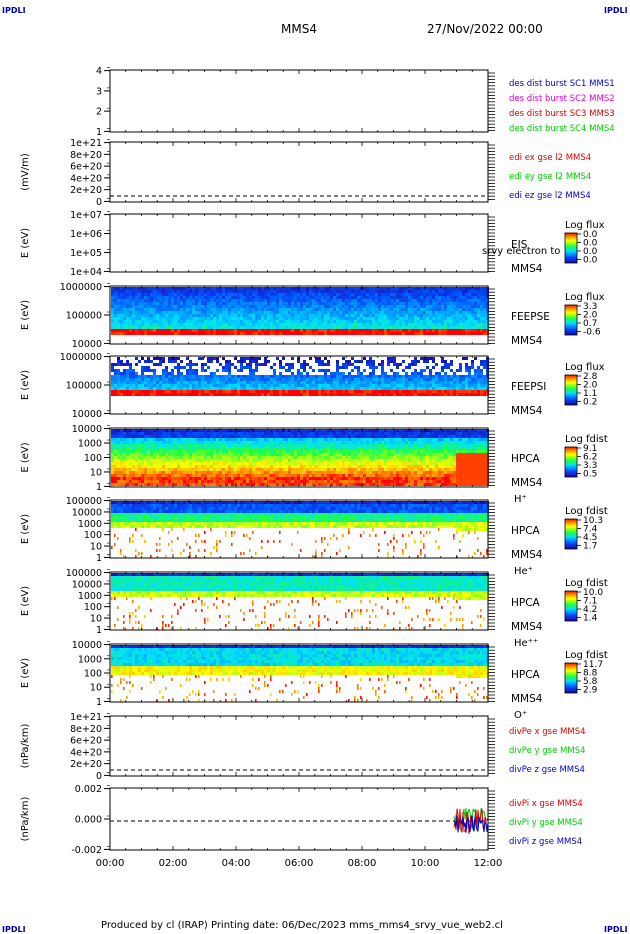  Describe the element at coordinates (590, 458) in the screenshot. I see `cbar-tick-hpca_h-1: 6.2` at that location.